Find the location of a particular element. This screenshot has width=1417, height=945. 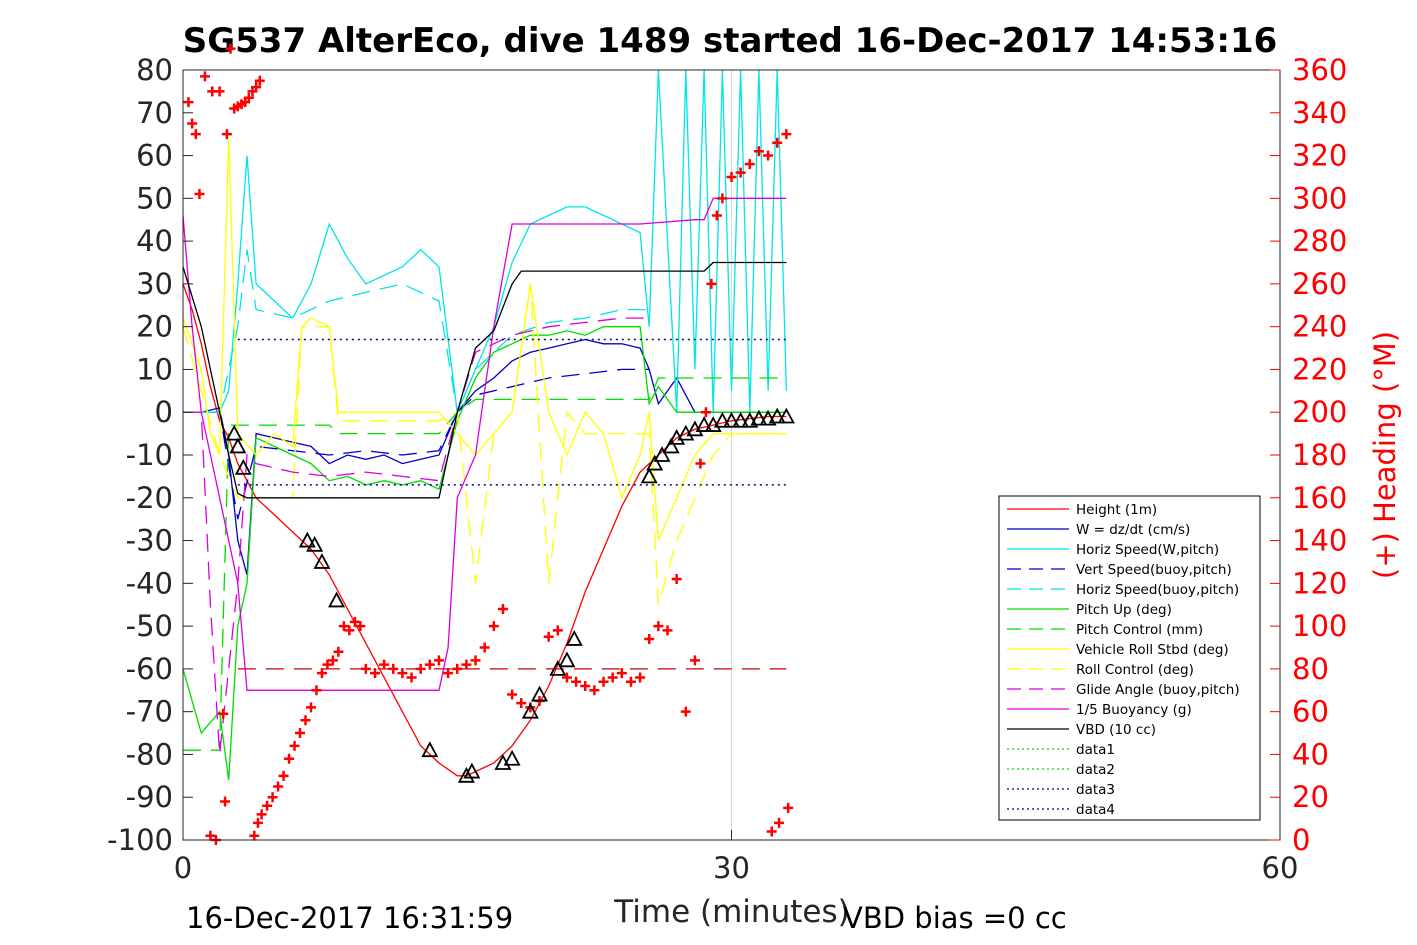

left-tick-label: -50 is located at coordinates (149, 626).